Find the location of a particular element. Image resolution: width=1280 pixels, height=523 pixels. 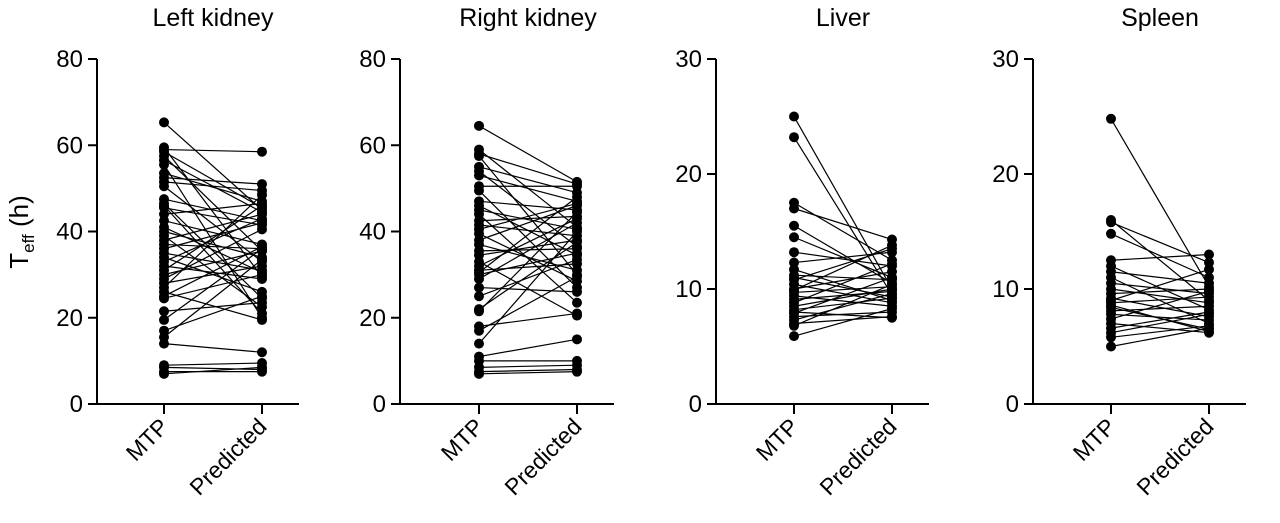

y-axis-label: Teff (h) is located at coordinates (21, 231).